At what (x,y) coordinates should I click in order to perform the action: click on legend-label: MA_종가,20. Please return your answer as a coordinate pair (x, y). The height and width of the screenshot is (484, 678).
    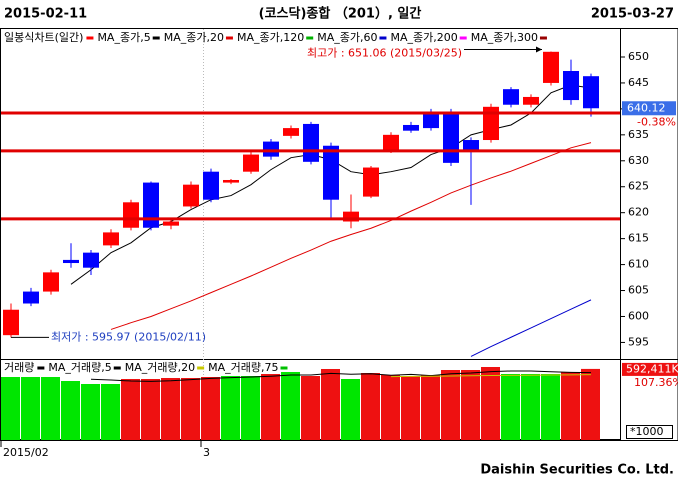
    Looking at the image, I should click on (194, 37).